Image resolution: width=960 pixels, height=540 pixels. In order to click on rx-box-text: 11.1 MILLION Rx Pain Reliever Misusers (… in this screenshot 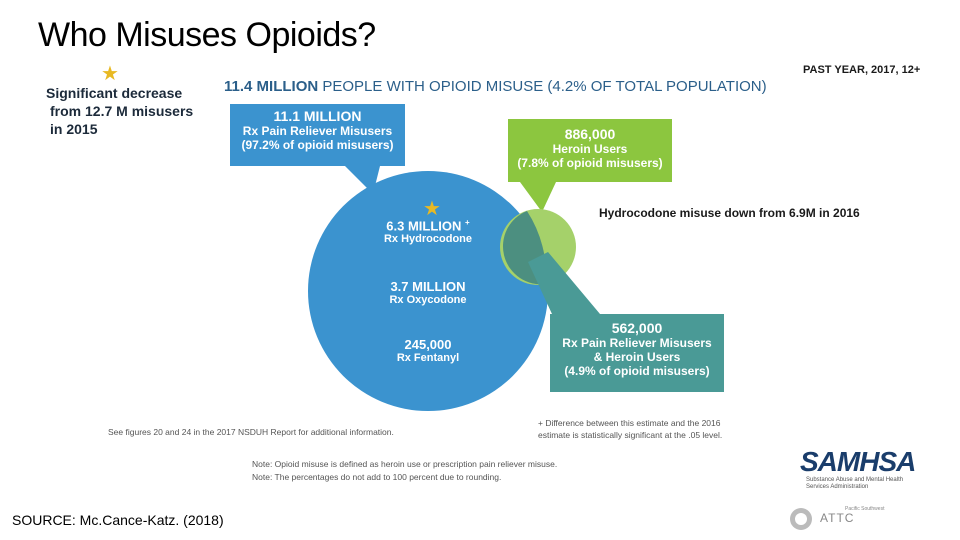, I will do `click(317, 130)`.